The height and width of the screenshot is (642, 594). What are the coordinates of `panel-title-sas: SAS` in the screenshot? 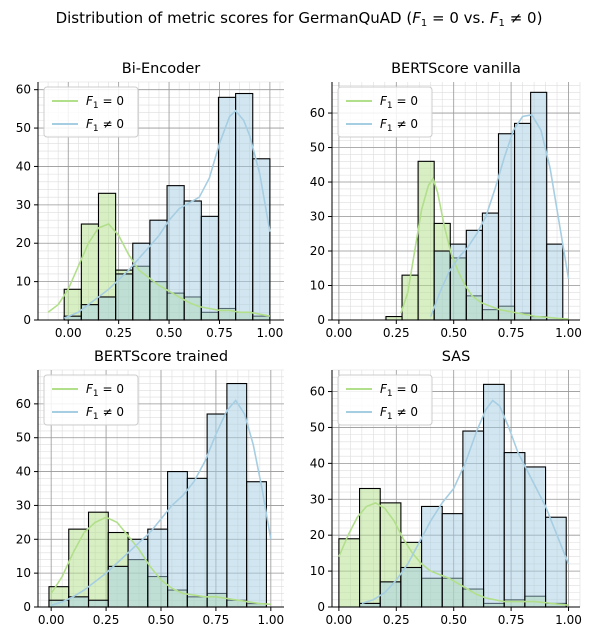 It's located at (456, 357).